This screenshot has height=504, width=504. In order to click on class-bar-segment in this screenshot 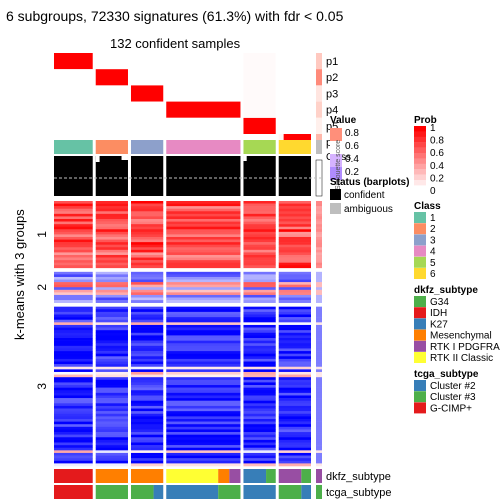, I will do `click(294, 147)`.